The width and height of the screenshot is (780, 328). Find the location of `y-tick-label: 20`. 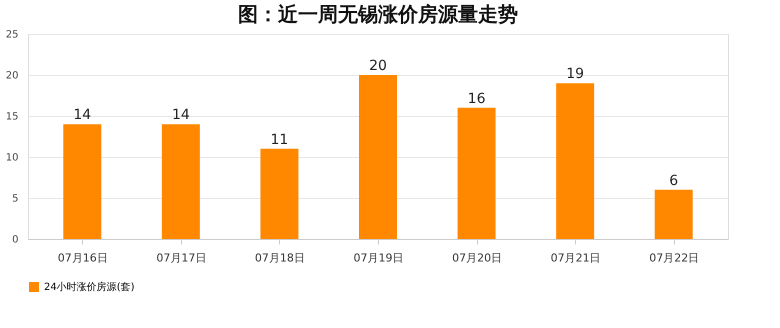

y-tick-label: 20 is located at coordinates (12, 76).